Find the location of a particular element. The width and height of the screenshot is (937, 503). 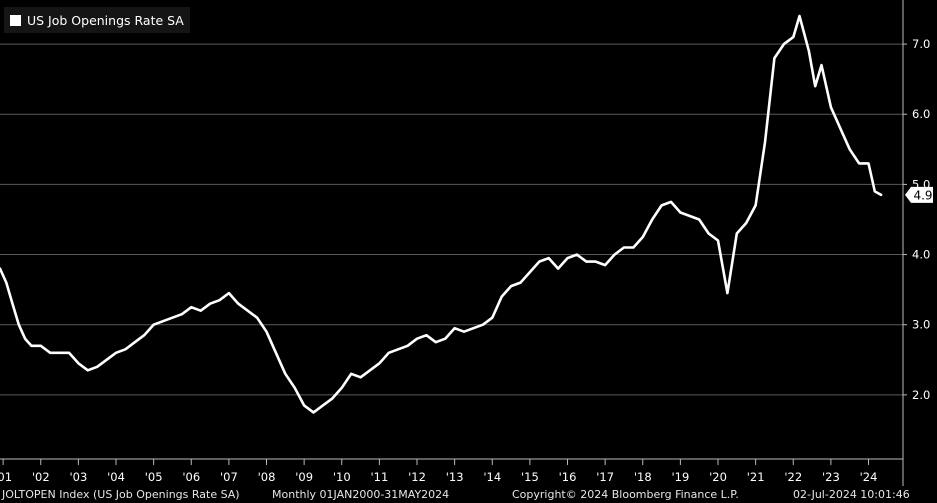

last-value-box is located at coordinates (919, 194).